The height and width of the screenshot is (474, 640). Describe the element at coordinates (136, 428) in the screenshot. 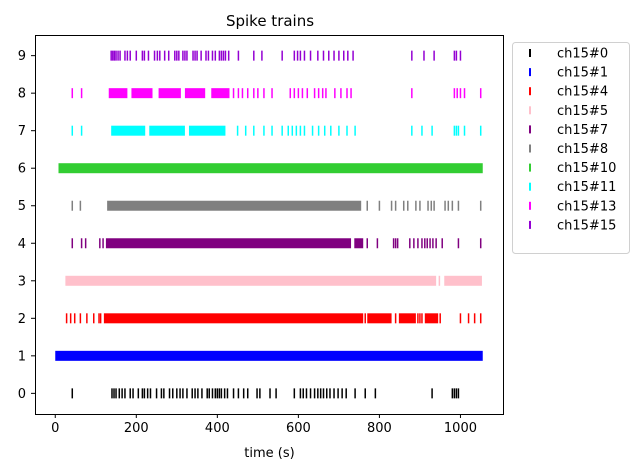

I see `x-tick-label: 200` at that location.